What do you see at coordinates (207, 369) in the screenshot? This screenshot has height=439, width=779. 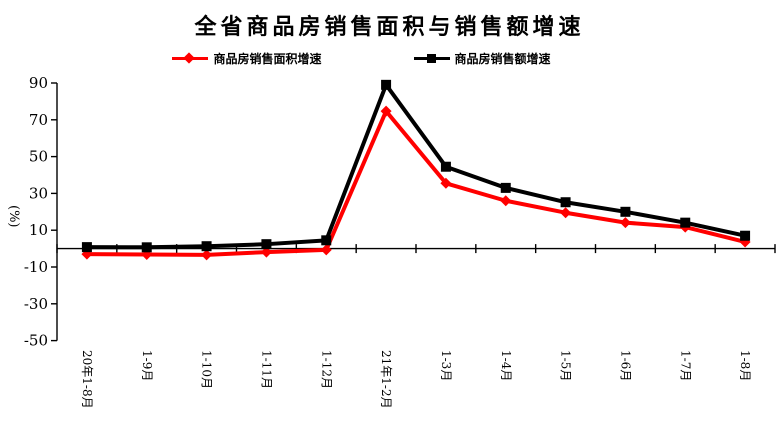 I see `x-tick-label: 1-10月` at bounding box center [207, 369].